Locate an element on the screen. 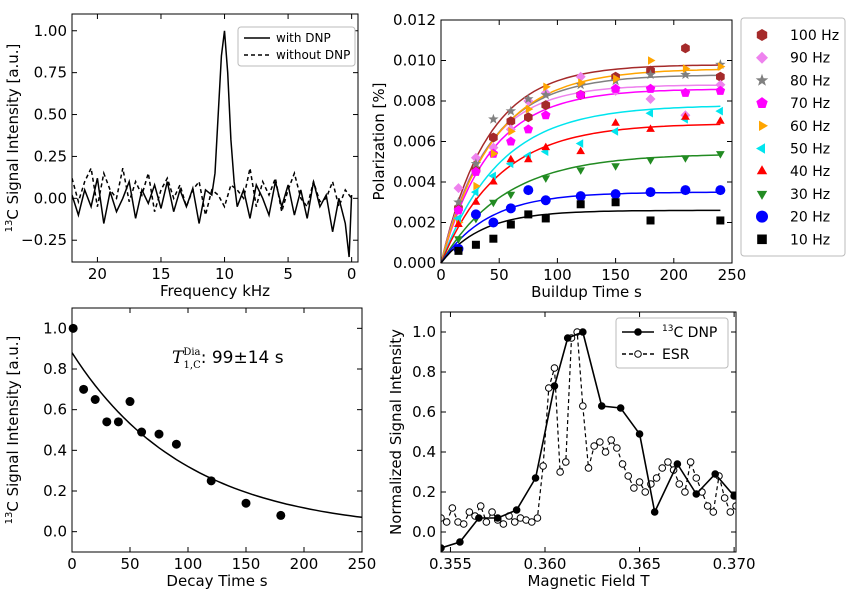  legend-label: 50 Hz is located at coordinates (810, 150).